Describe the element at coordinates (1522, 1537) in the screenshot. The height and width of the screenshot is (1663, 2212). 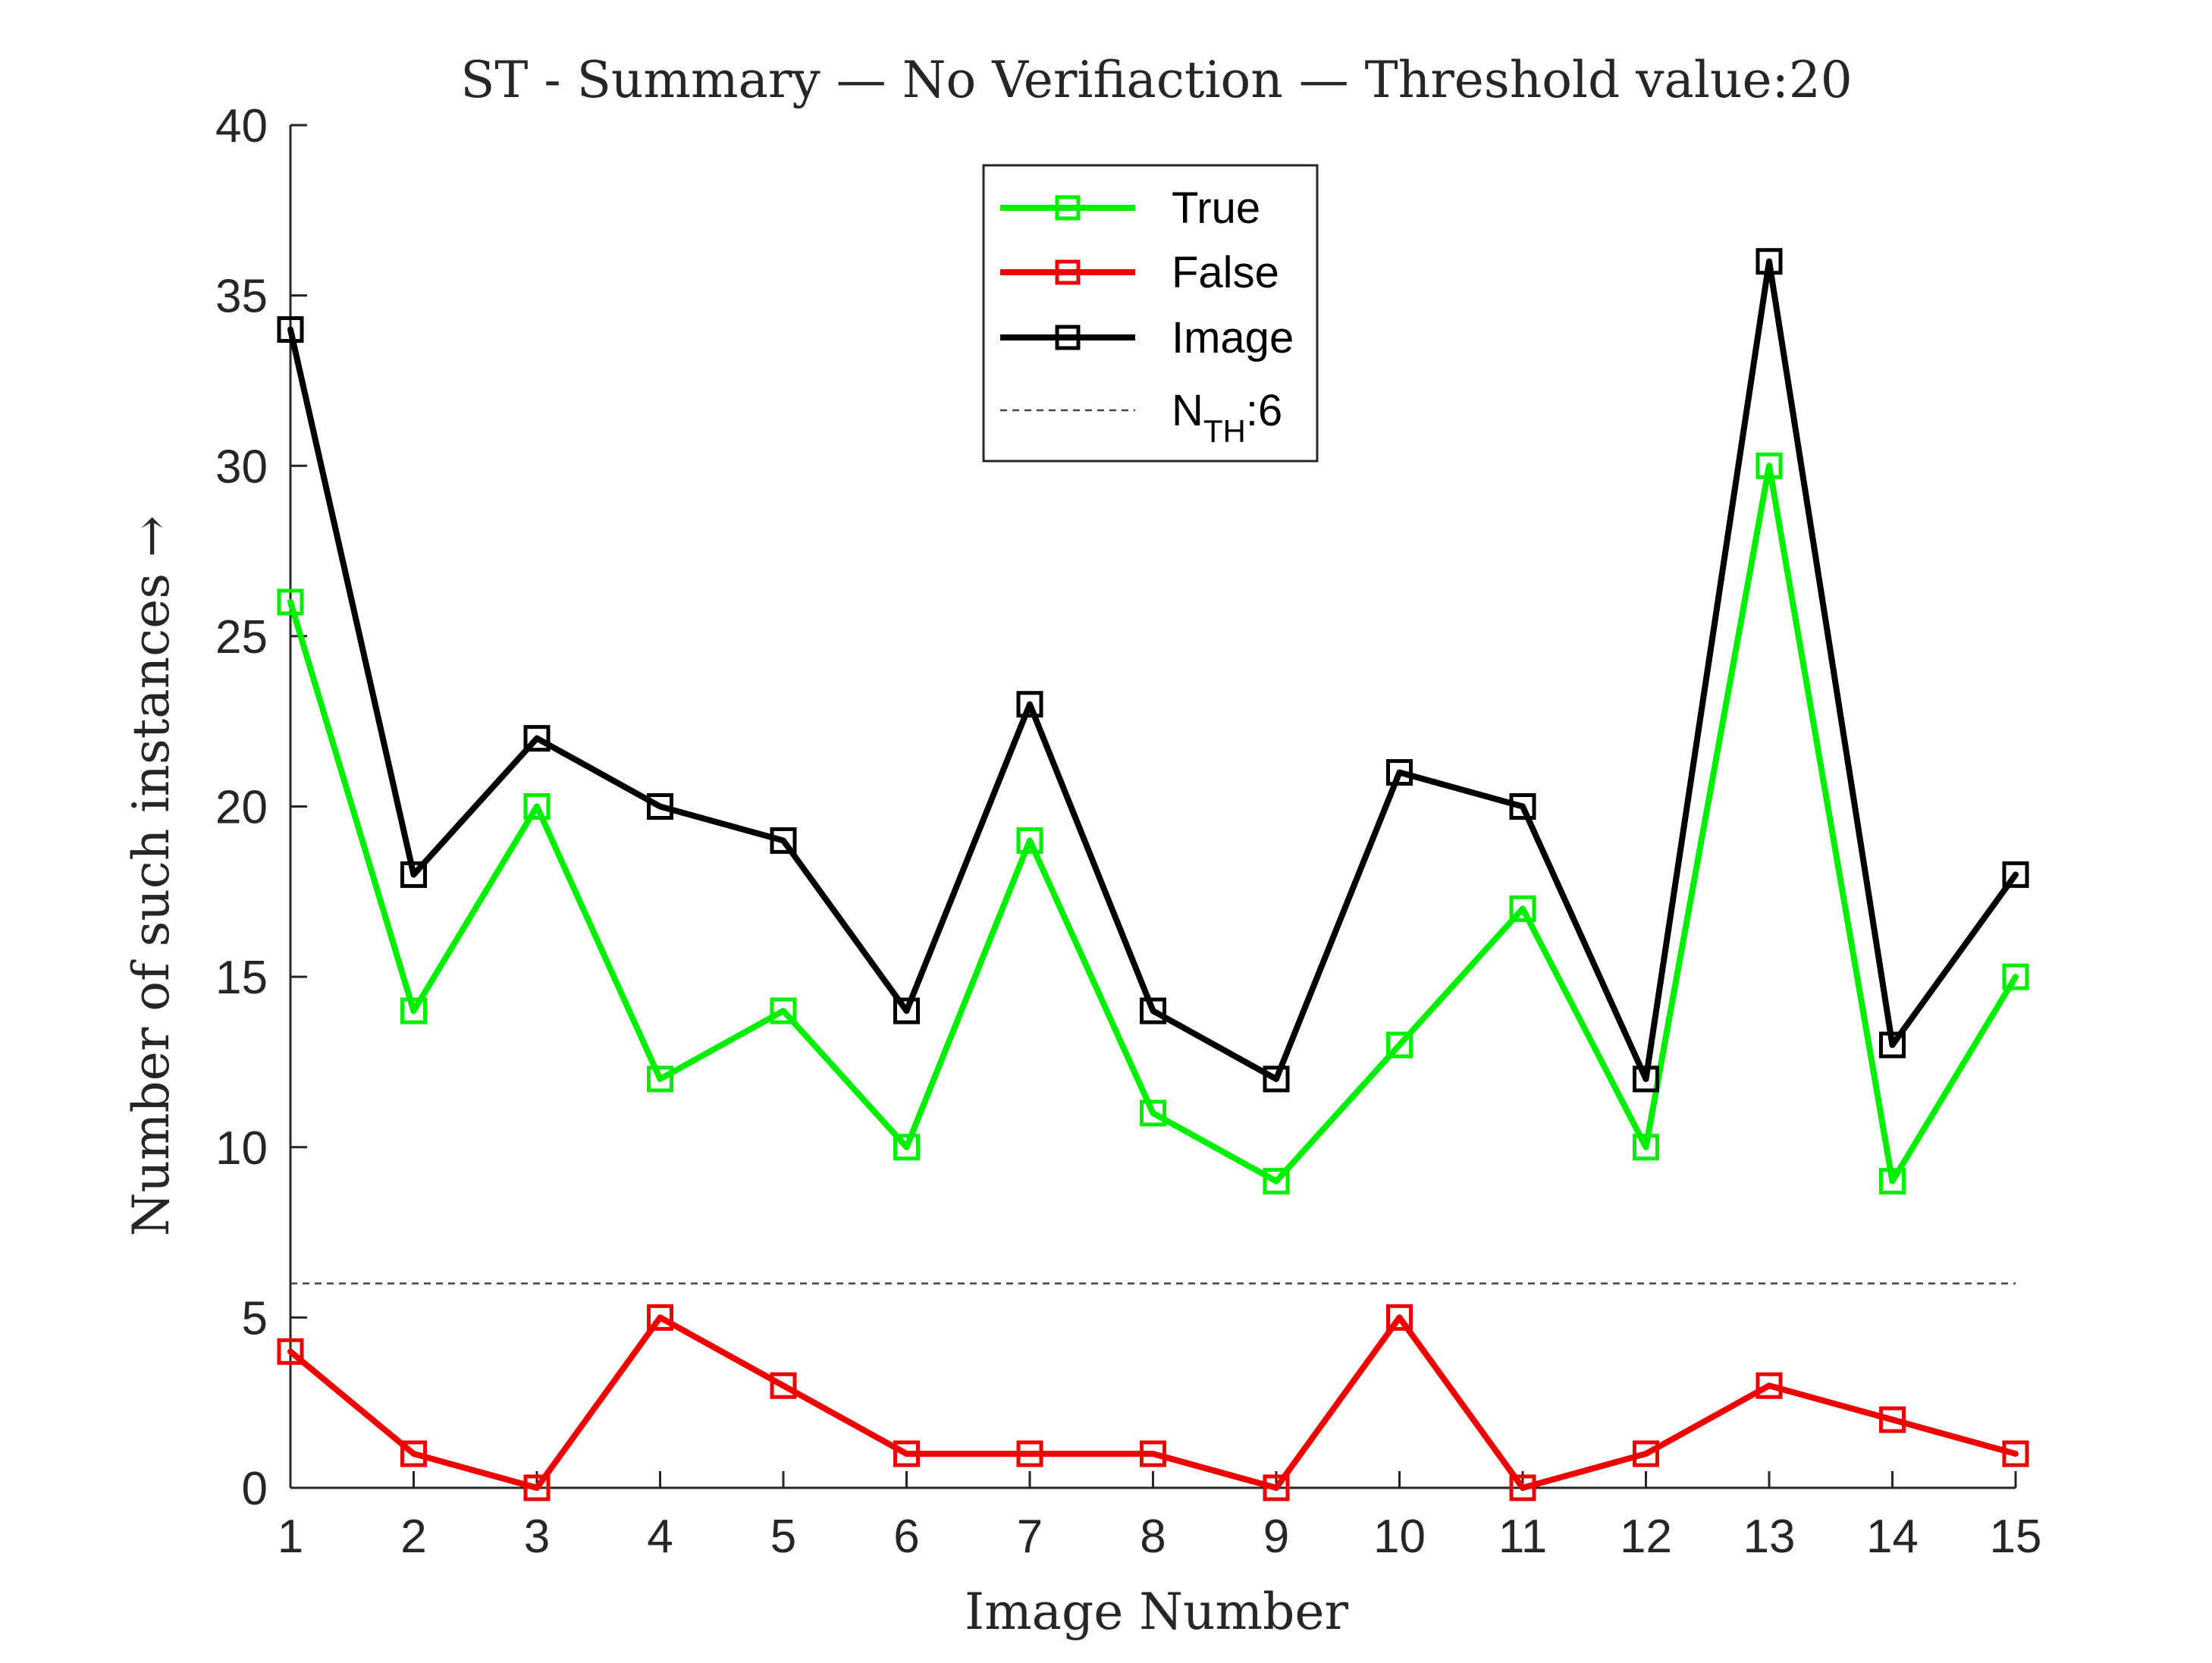
I see `x-tick-label: 11` at that location.